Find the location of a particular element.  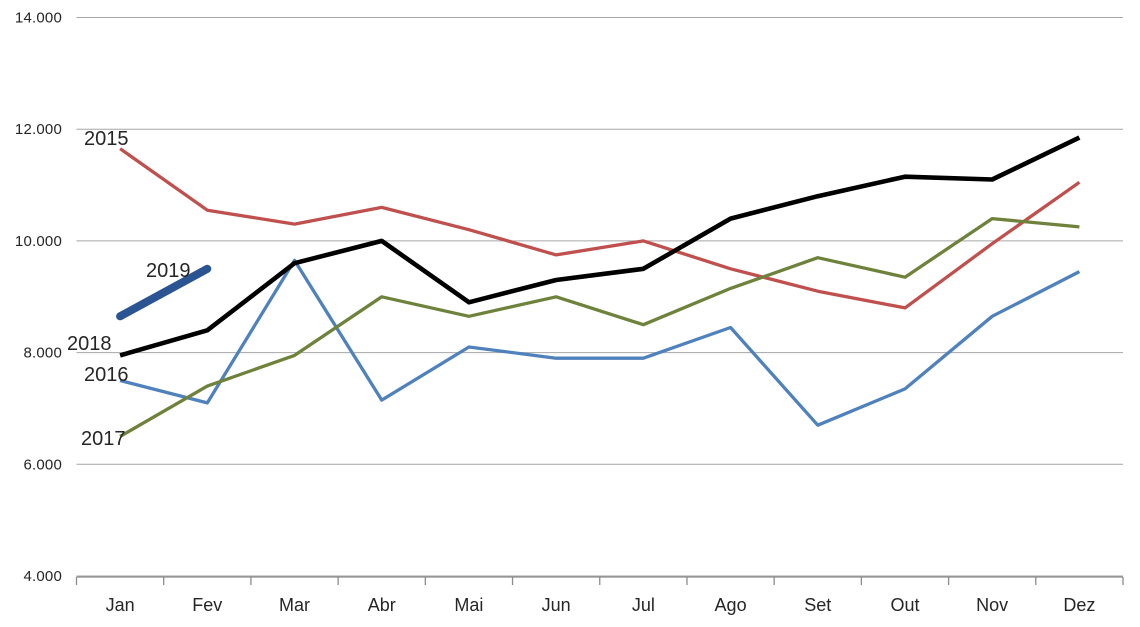

x-tick-label: Abr is located at coordinates (382, 605).